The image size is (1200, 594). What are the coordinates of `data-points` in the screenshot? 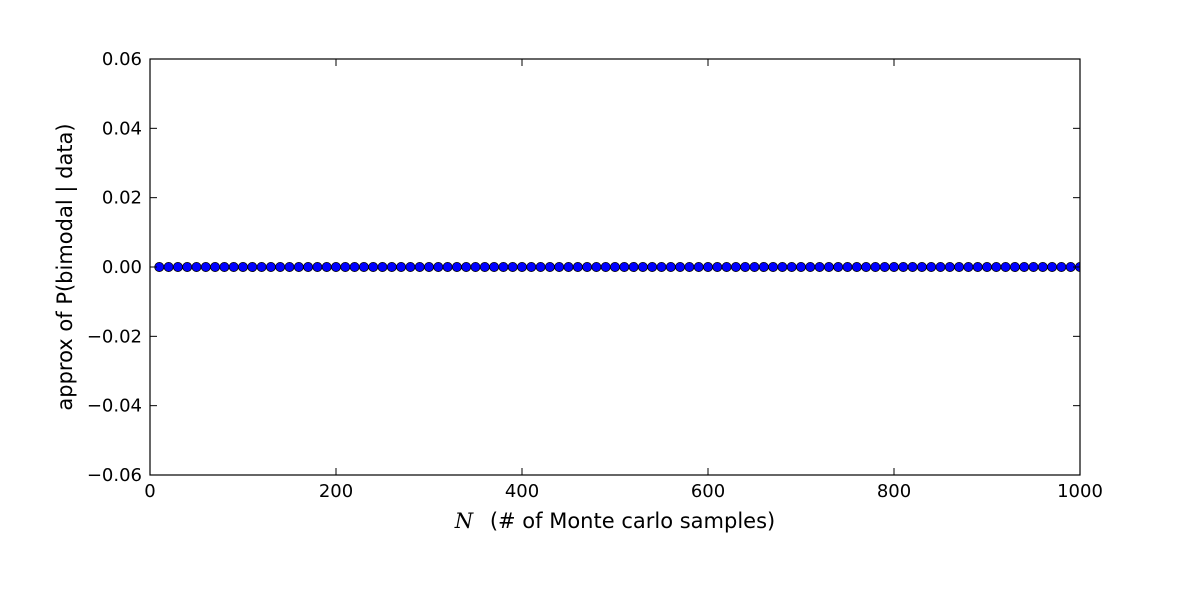 It's located at (617, 266).